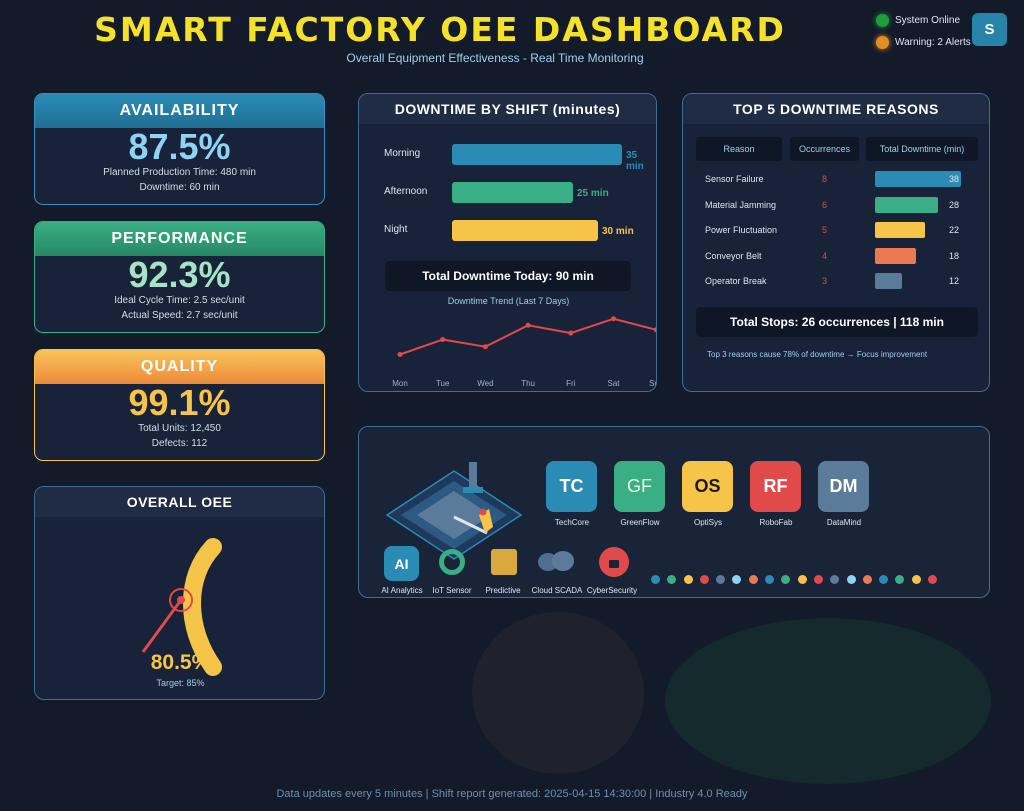 Image resolution: width=1024 pixels, height=811 pixels. What do you see at coordinates (528, 383) in the screenshot?
I see `trend-tick-thu: Thu` at bounding box center [528, 383].